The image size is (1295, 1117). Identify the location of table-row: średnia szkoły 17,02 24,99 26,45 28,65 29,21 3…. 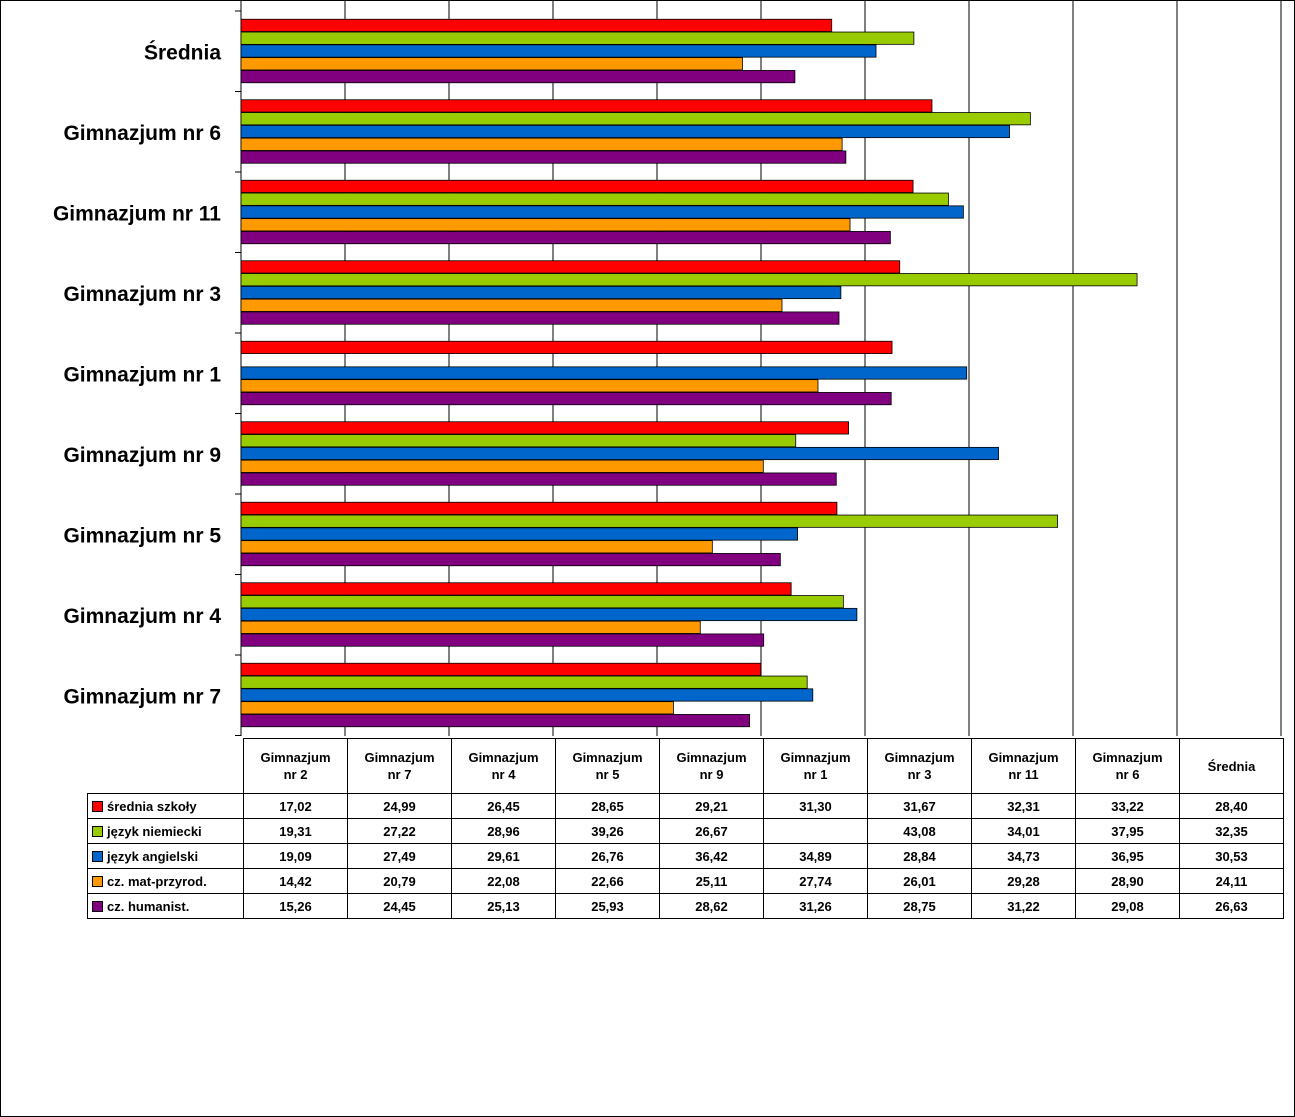
(685, 806).